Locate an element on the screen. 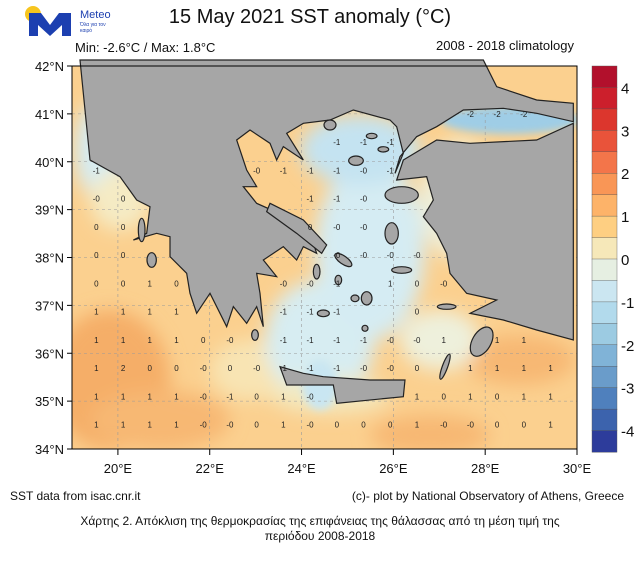  land-samothrace is located at coordinates (383, 149).